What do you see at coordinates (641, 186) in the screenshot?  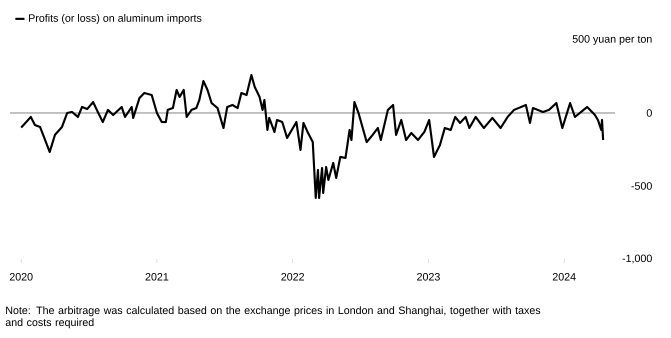 I see `y-tick-label: -500` at bounding box center [641, 186].